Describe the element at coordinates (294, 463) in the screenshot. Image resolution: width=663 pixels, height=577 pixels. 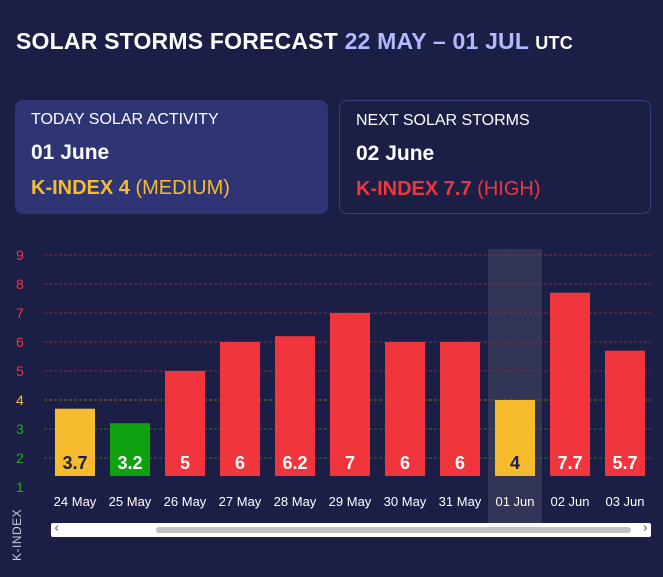
I see `bar-value-label: 6.2` at that location.